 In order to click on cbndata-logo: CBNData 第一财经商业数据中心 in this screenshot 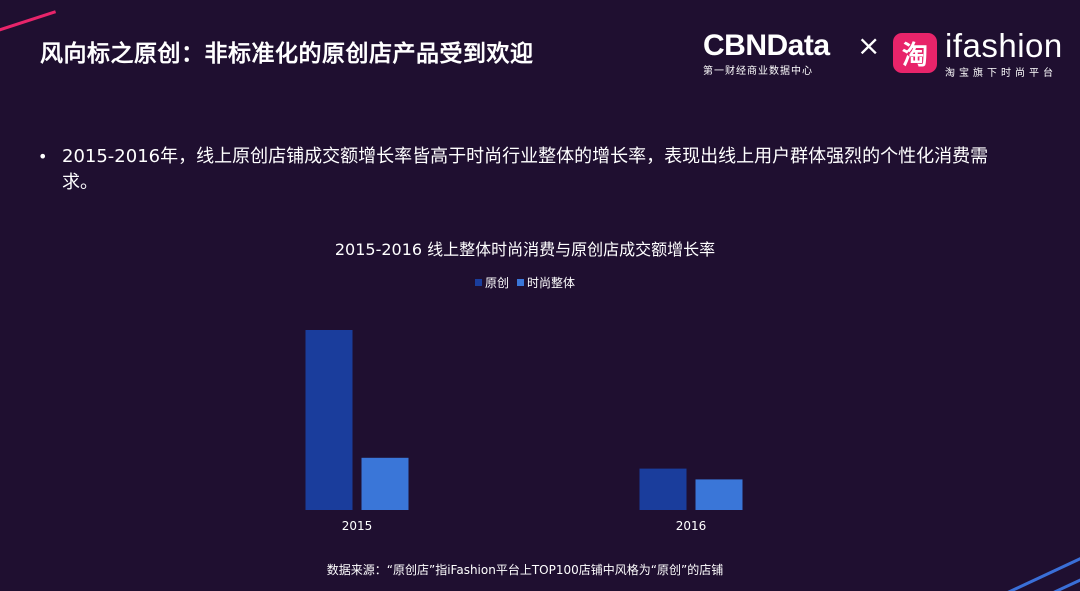, I will do `click(766, 53)`.